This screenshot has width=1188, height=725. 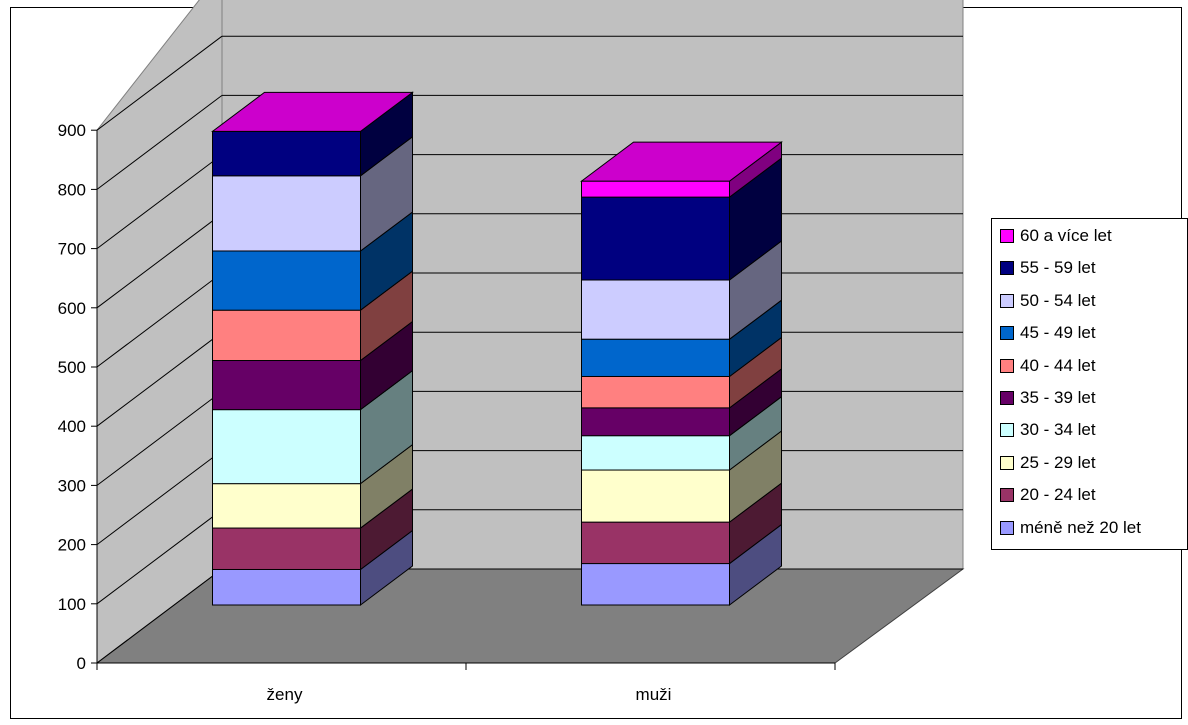 I want to click on x-tick-label: muži, so click(x=654, y=694).